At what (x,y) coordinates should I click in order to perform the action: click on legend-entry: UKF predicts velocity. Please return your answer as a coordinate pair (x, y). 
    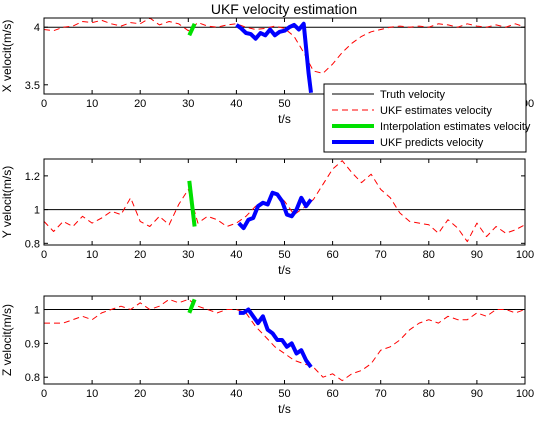
    Looking at the image, I should click on (432, 143).